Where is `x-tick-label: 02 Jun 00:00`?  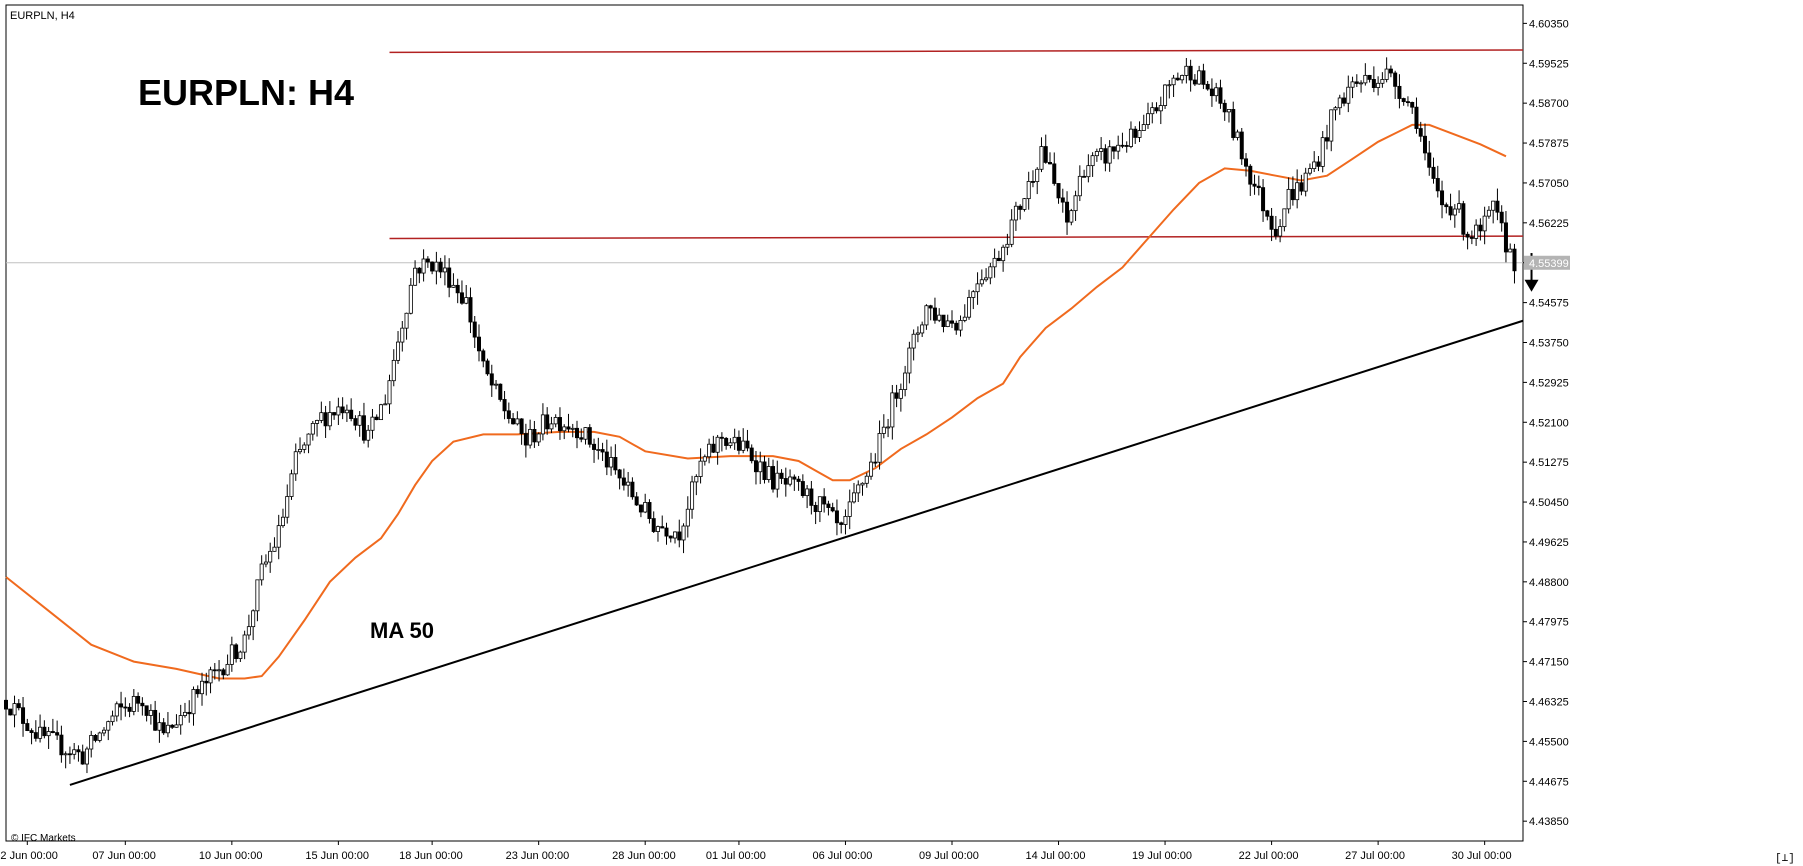
x-tick-label: 02 Jun 00:00 is located at coordinates (29, 856).